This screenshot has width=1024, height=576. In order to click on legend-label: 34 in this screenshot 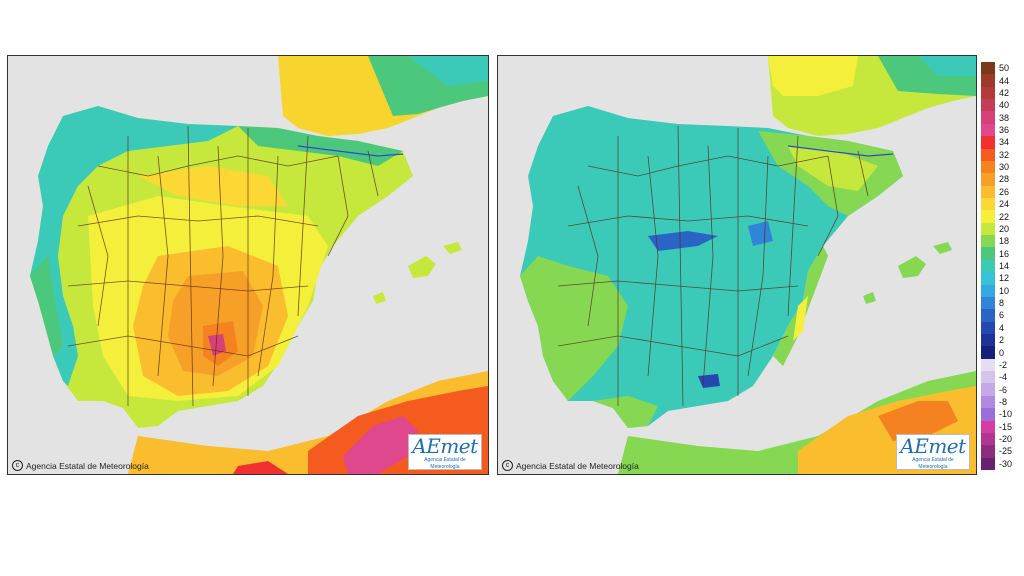, I will do `click(1004, 142)`.